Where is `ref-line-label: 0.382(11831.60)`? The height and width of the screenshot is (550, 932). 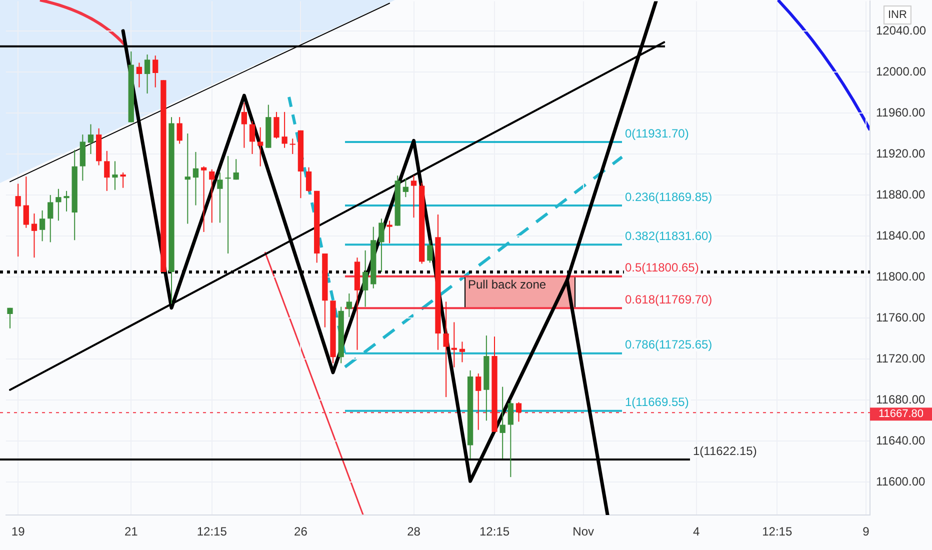
ref-line-label: 0.382(11831.60) is located at coordinates (668, 235).